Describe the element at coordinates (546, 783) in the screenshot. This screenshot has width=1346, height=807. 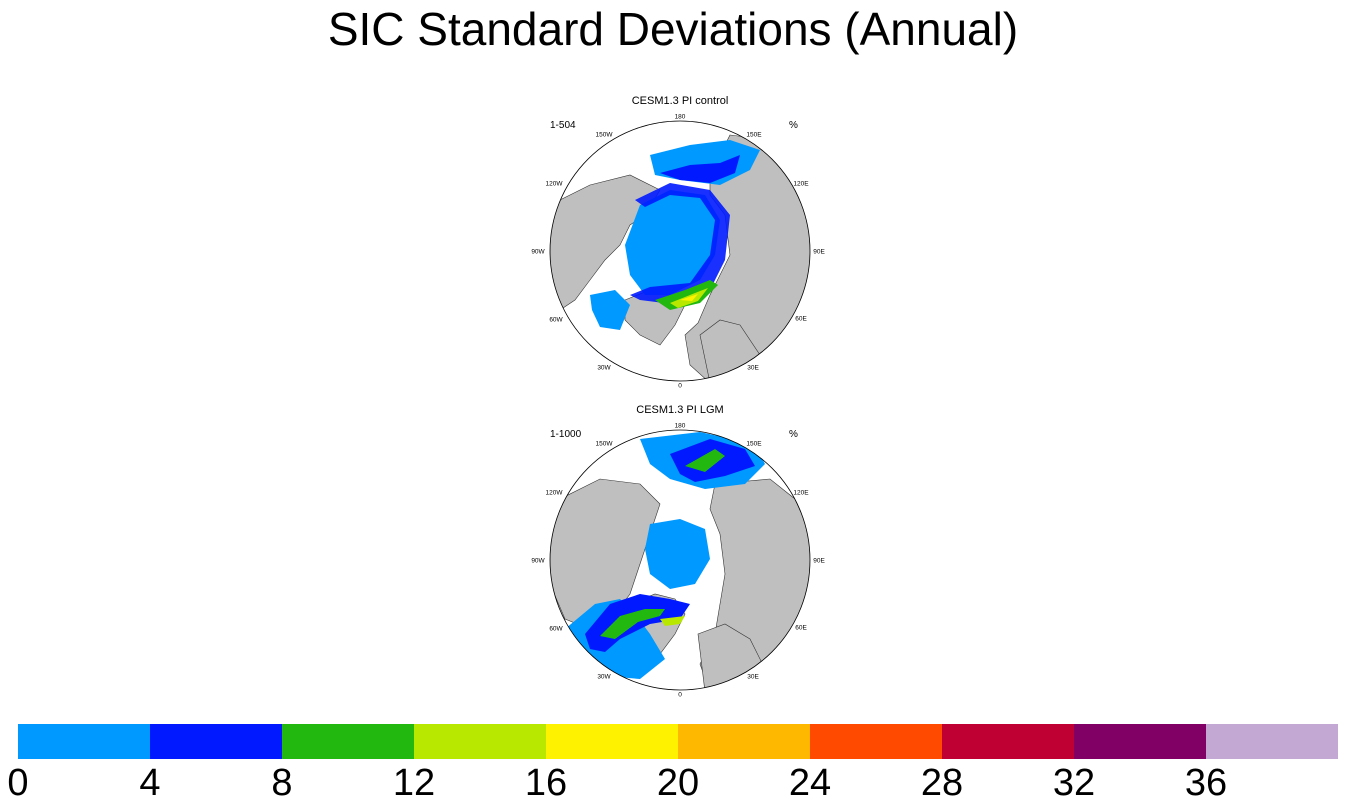
I see `colorbar-tick-label: 16` at that location.